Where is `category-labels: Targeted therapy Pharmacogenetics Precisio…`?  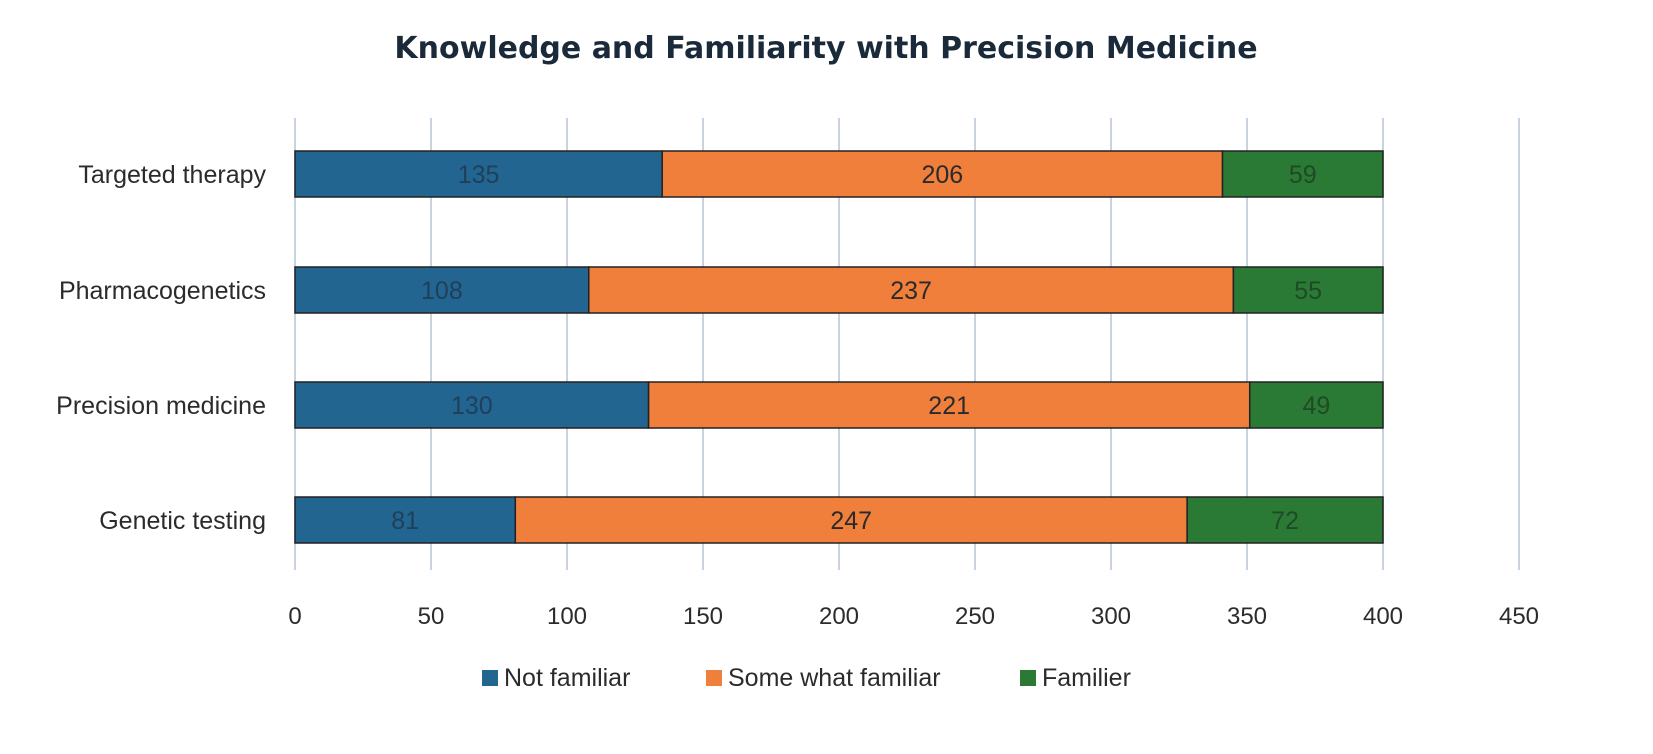
category-labels: Targeted therapy Pharmacogenetics Precisio… is located at coordinates (161, 348).